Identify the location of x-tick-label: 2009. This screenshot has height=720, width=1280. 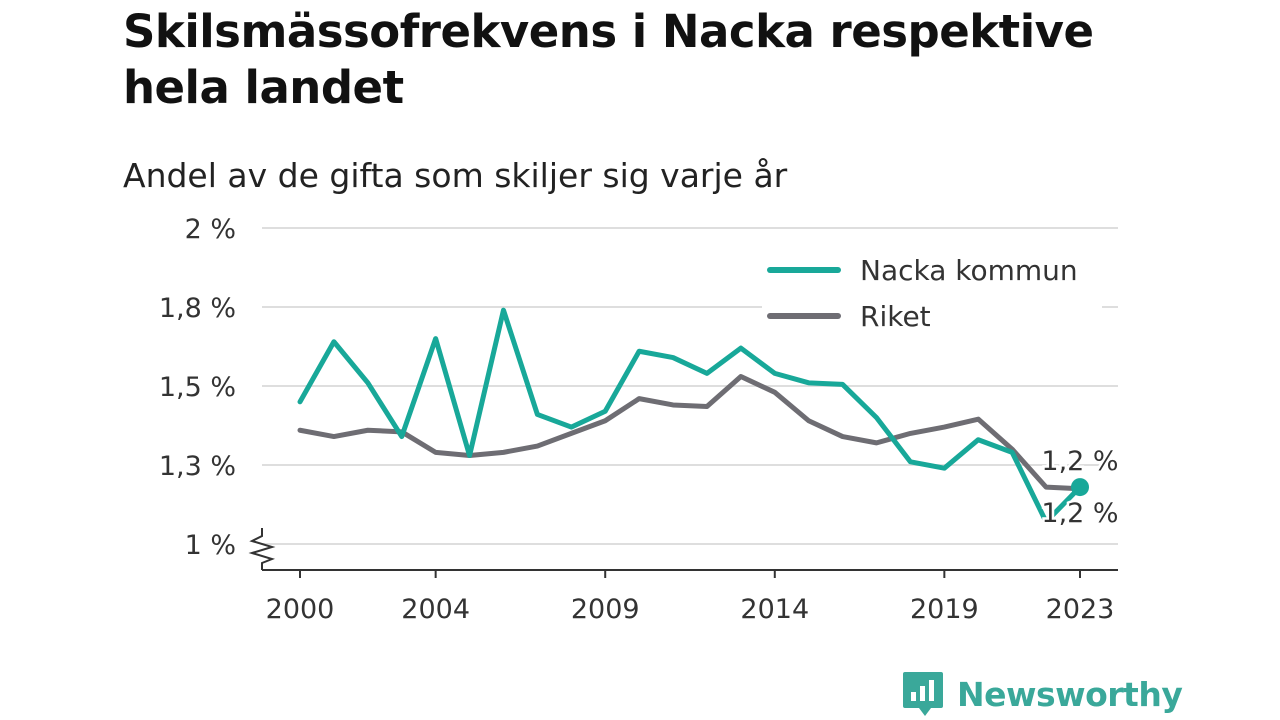
(605, 609).